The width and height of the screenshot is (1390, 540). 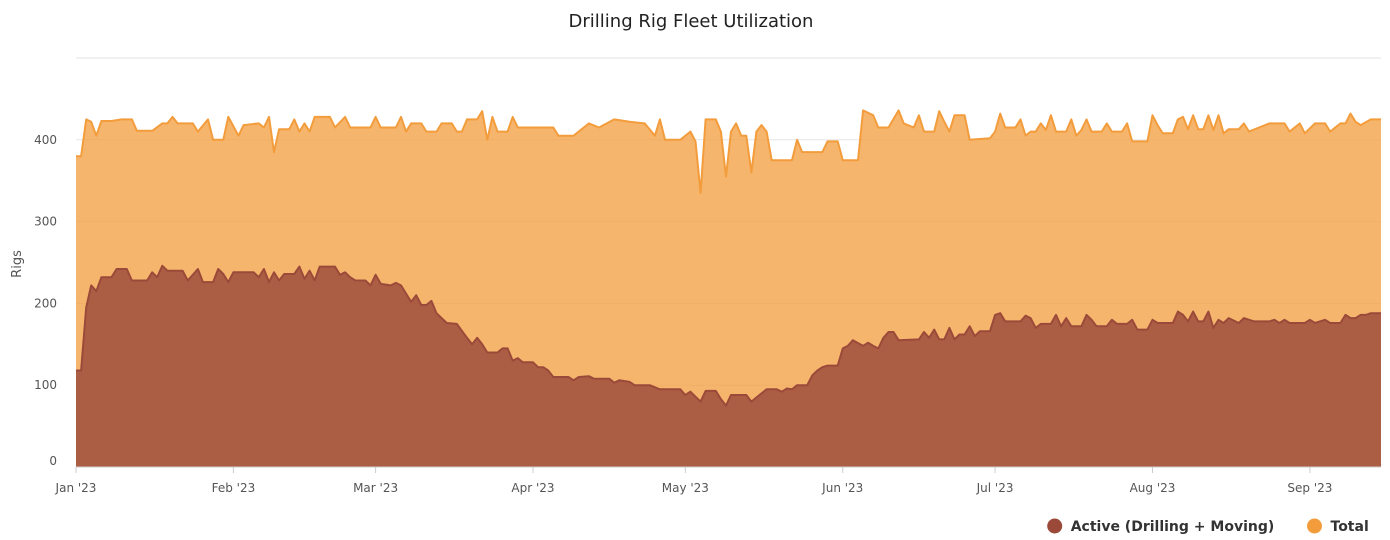 What do you see at coordinates (1153, 488) in the screenshot?
I see `x-tick-label: Aug '23` at bounding box center [1153, 488].